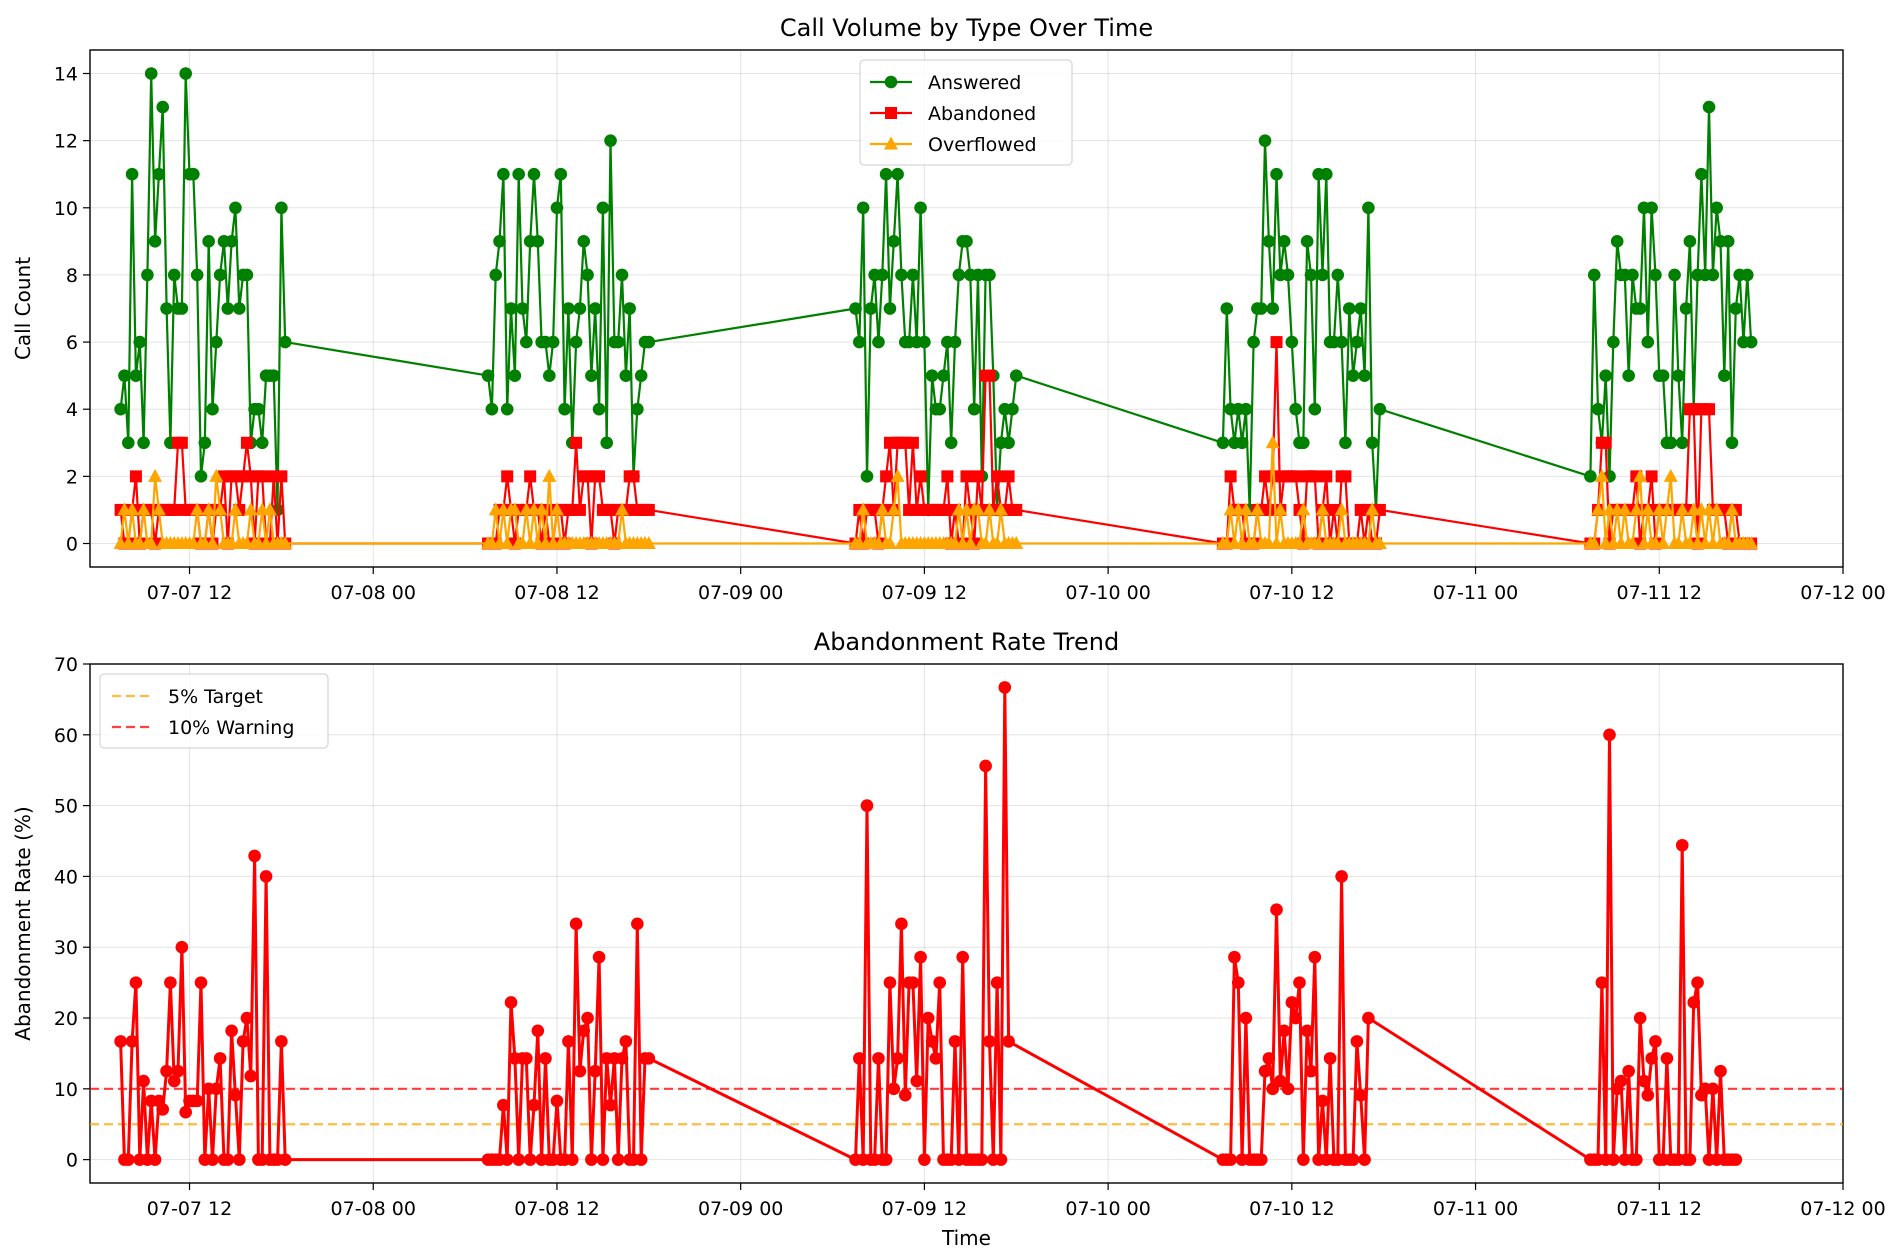 The height and width of the screenshot is (1258, 1901). What do you see at coordinates (373, 1209) in the screenshot?
I see `x-tick-label: 07-08 00` at bounding box center [373, 1209].